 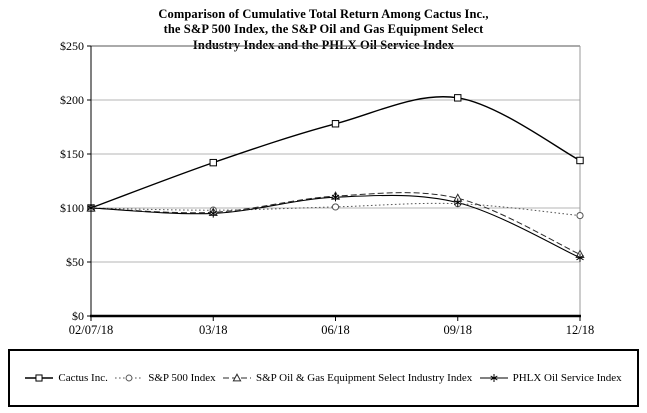 What do you see at coordinates (72, 100) in the screenshot?
I see `y-tick-label: $200` at bounding box center [72, 100].